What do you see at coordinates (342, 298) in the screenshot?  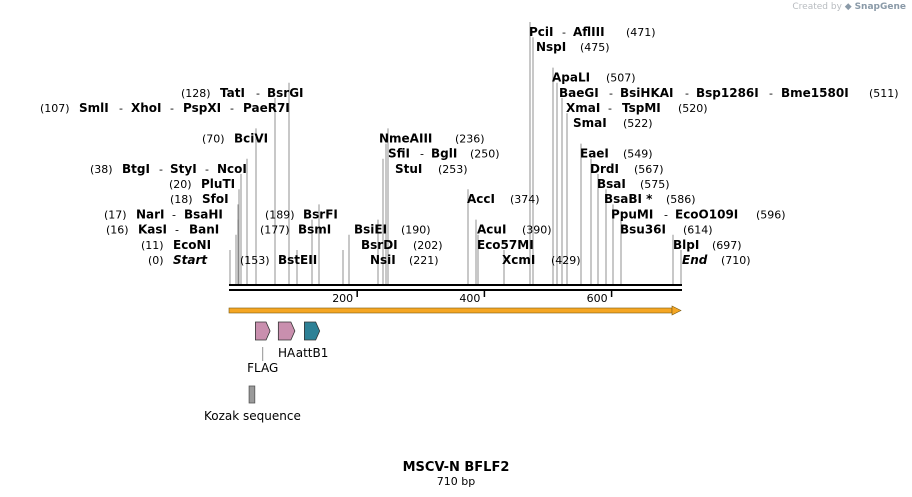 I see `scale-tick-label: 200` at bounding box center [342, 298].